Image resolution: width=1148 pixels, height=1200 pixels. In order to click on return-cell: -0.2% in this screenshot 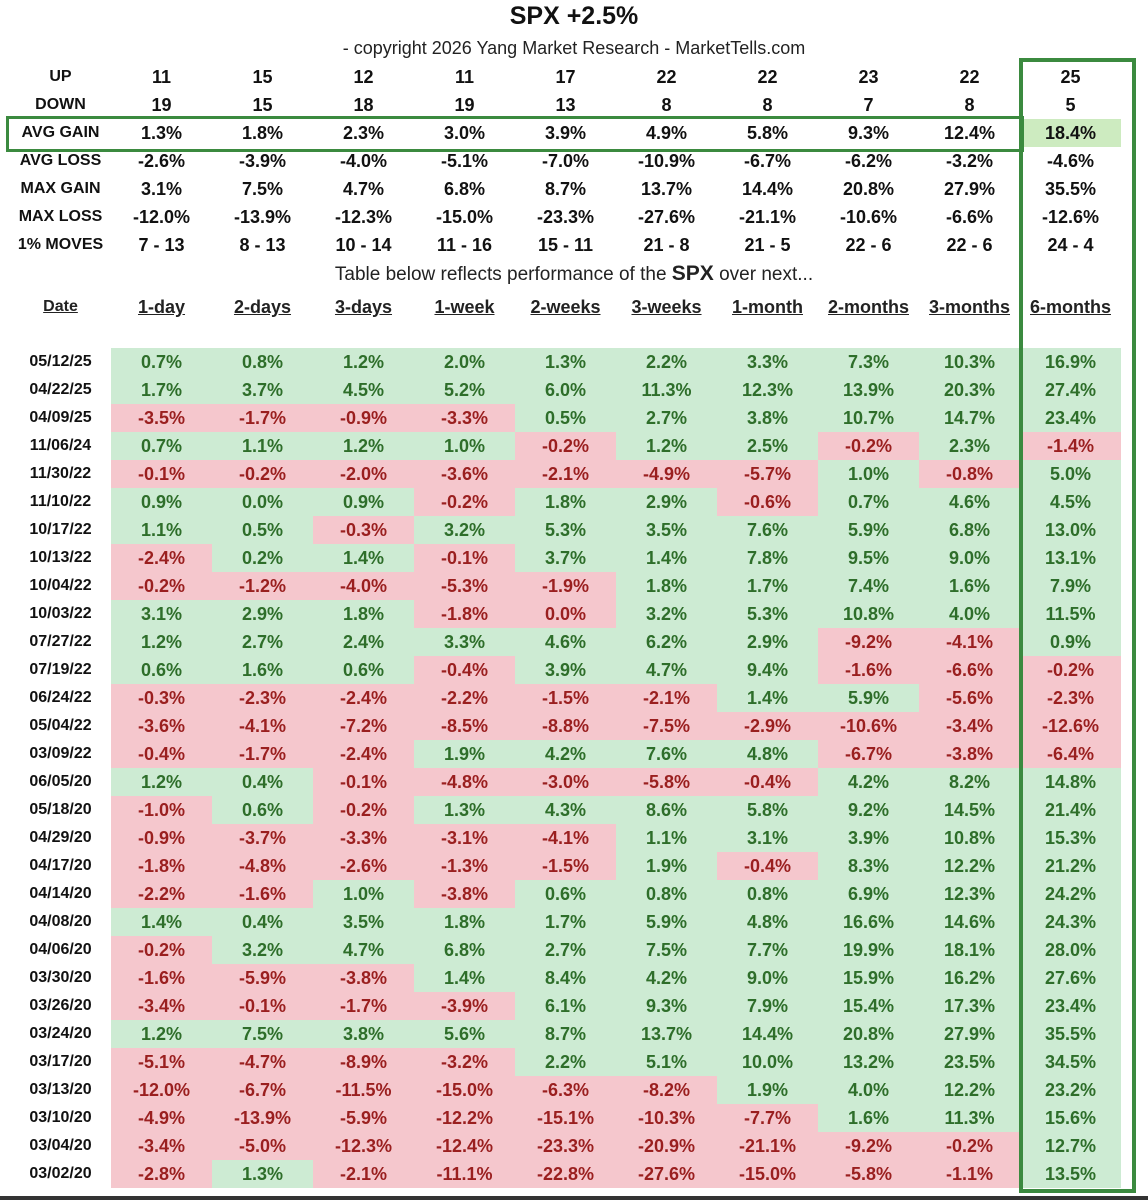, I will do `click(363, 810)`.